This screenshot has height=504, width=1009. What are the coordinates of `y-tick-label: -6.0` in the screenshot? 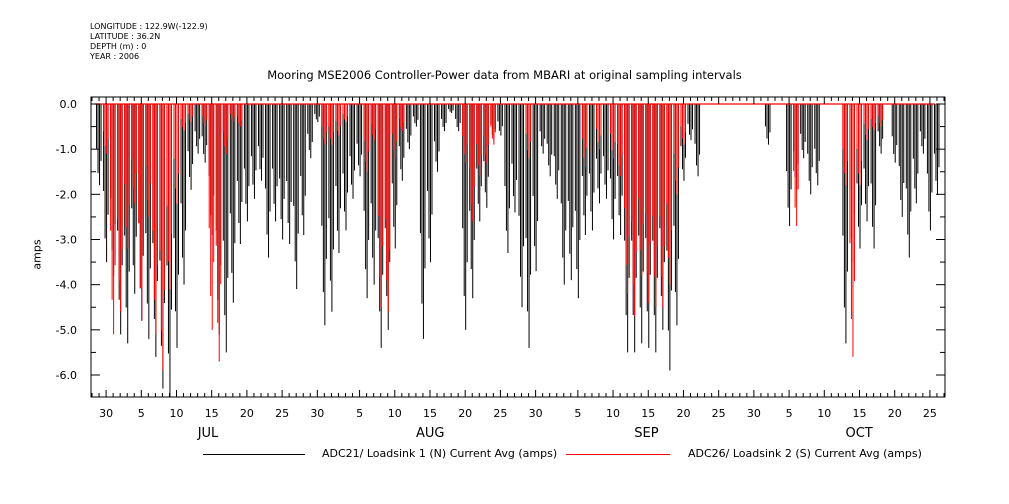 It's located at (66, 375).